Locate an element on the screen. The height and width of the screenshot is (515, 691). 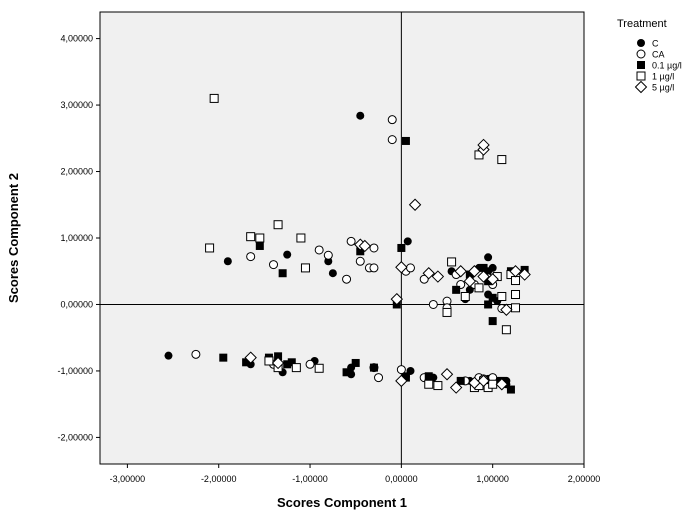
x-tick-label: 1,00000 is located at coordinates (492, 479).